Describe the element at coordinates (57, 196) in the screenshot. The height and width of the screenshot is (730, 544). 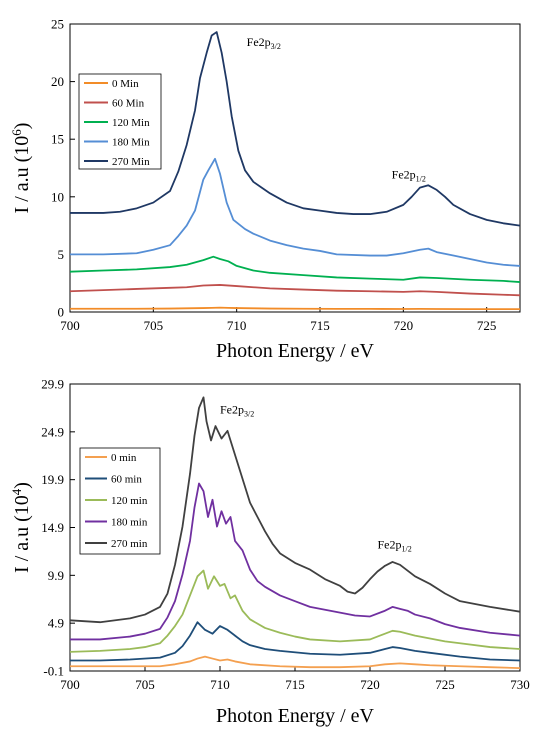
I see `y-tick-label: 10` at that location.